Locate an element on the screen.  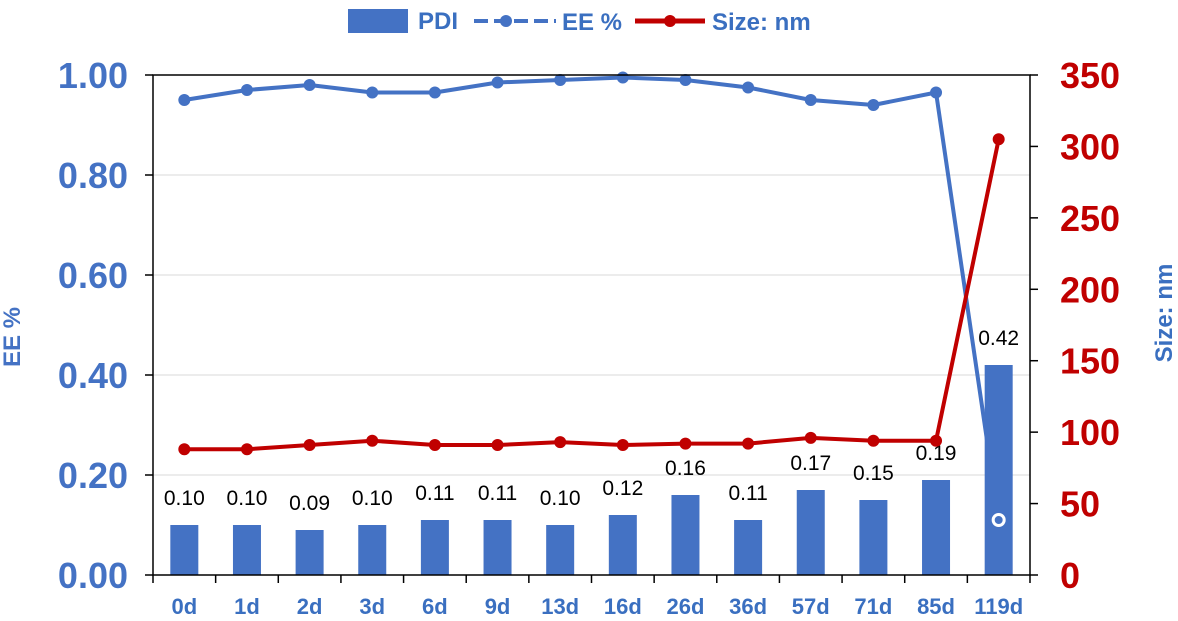
right-tick-label: 150 is located at coordinates (1090, 361).